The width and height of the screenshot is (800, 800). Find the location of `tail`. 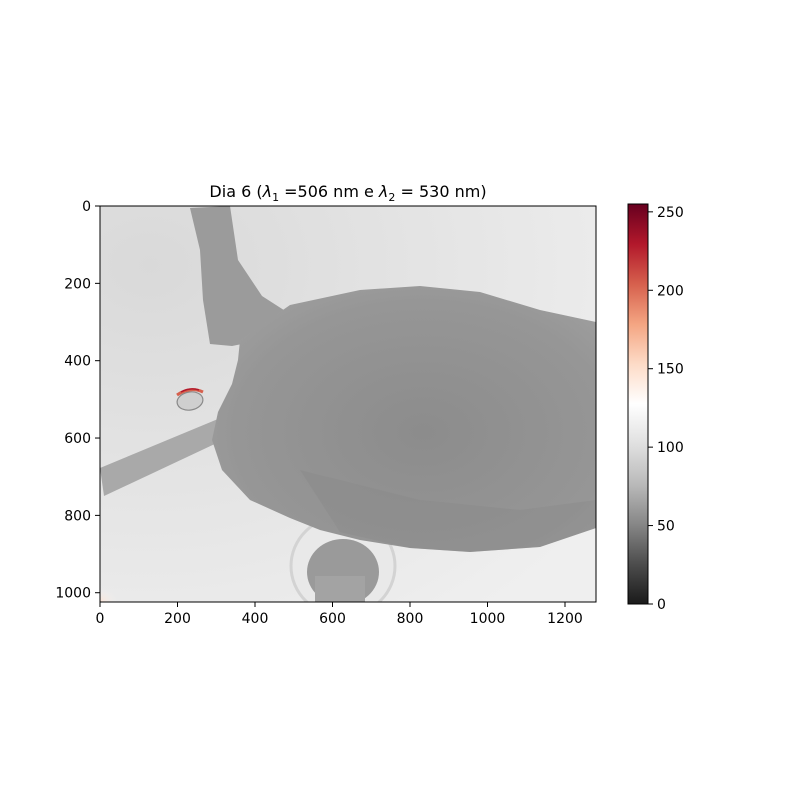

tail is located at coordinates (168, 455).